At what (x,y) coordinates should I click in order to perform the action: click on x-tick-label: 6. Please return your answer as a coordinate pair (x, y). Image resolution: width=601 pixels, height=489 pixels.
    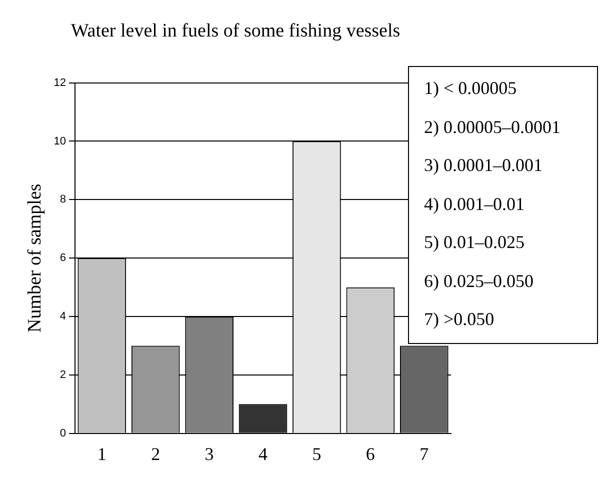
    Looking at the image, I should click on (370, 454).